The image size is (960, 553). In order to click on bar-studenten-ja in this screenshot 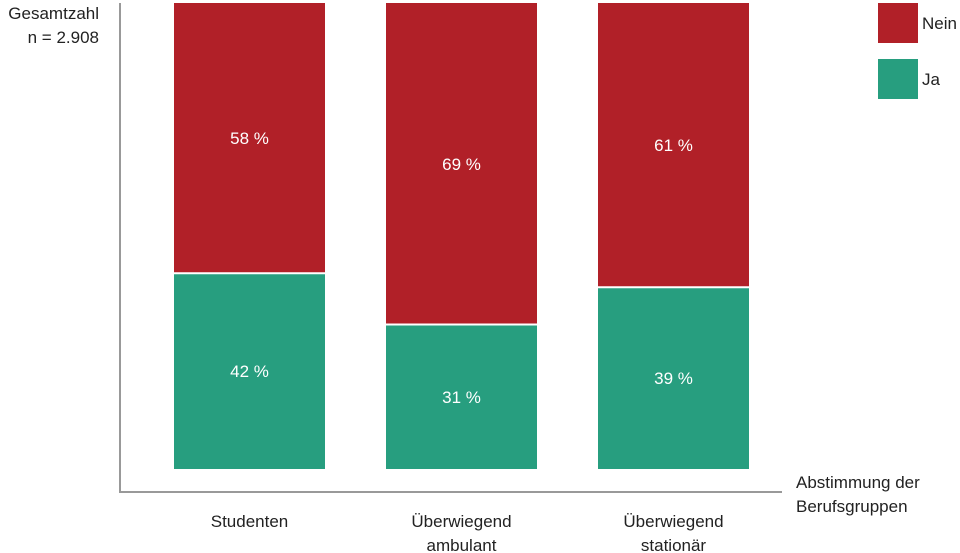, I will do `click(249, 371)`.